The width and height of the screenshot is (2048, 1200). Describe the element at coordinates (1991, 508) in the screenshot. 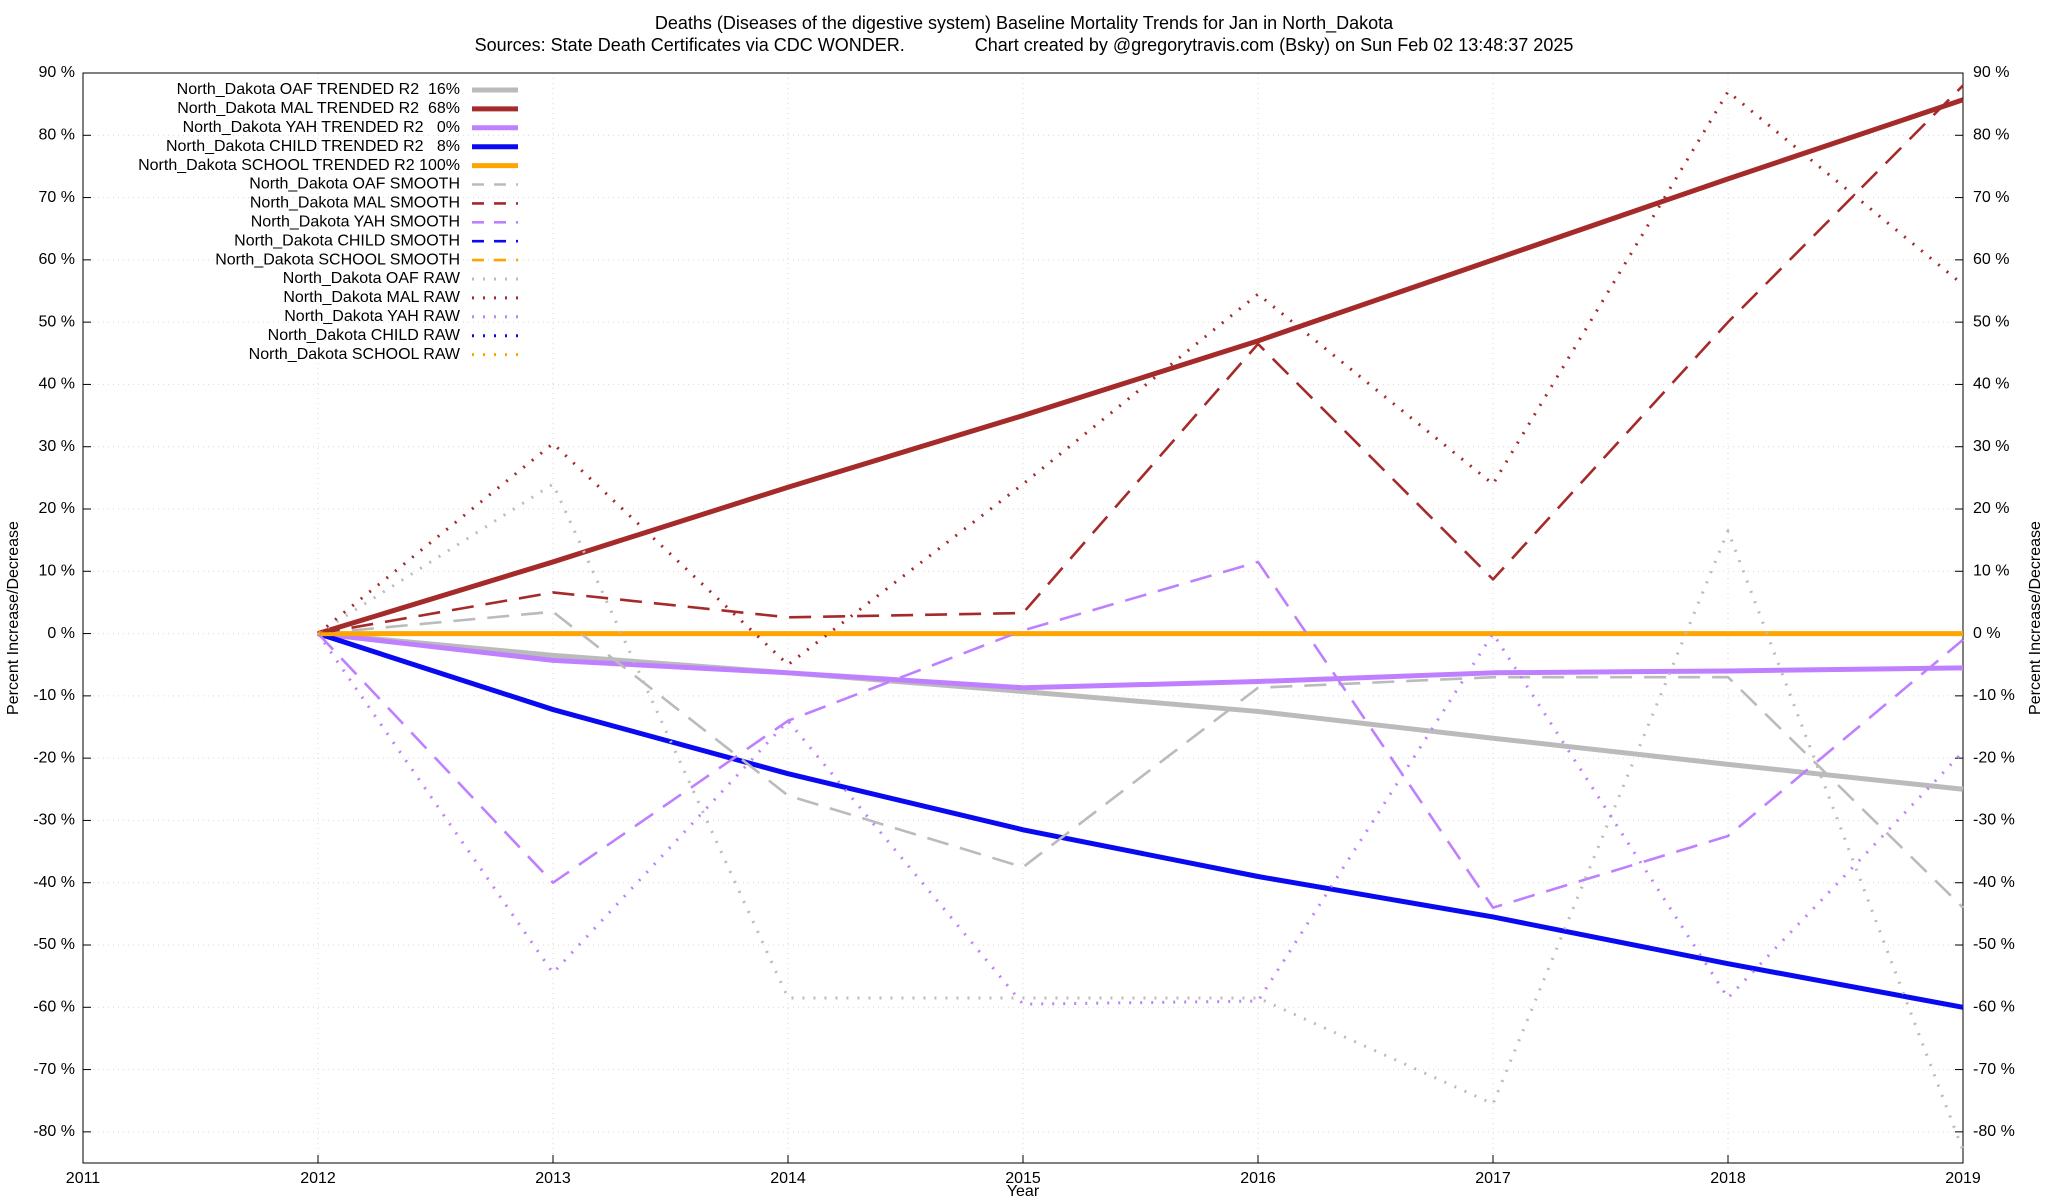

I see `y2-tick-label: 20 %` at that location.